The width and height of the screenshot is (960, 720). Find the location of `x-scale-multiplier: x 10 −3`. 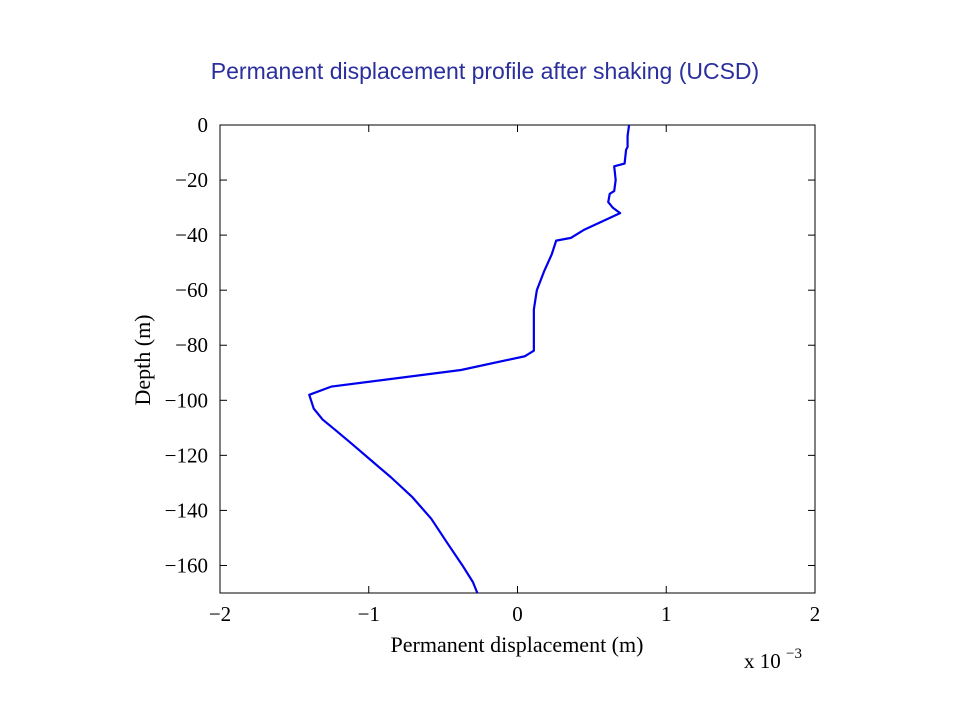

x-scale-multiplier: x 10 −3 is located at coordinates (773, 659).